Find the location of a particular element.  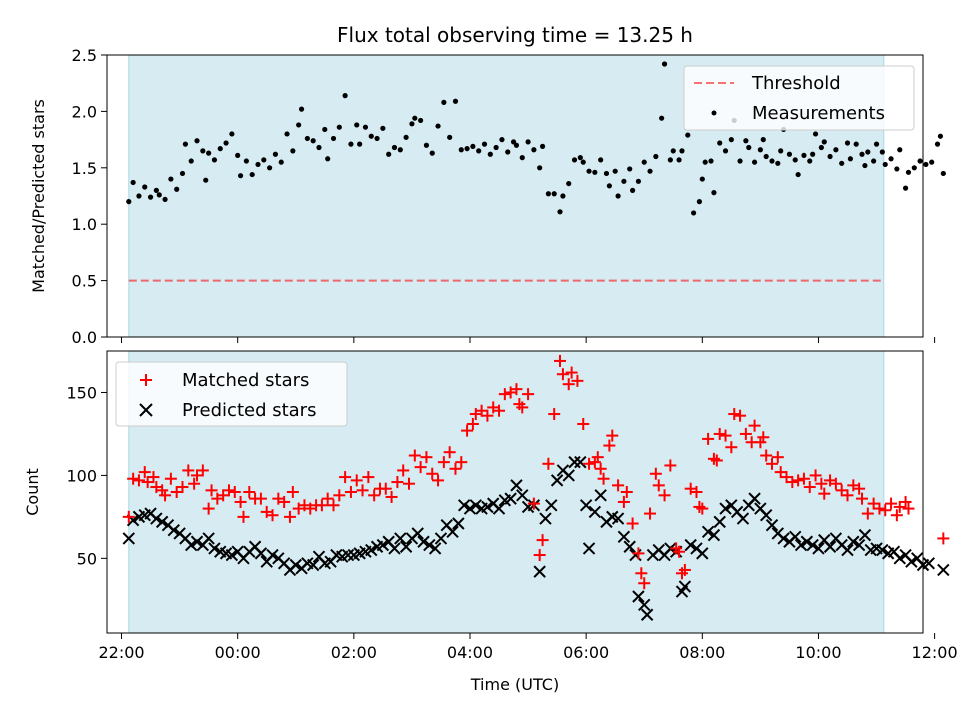

bottom-x-tick-label: 12:00 is located at coordinates (935, 652).